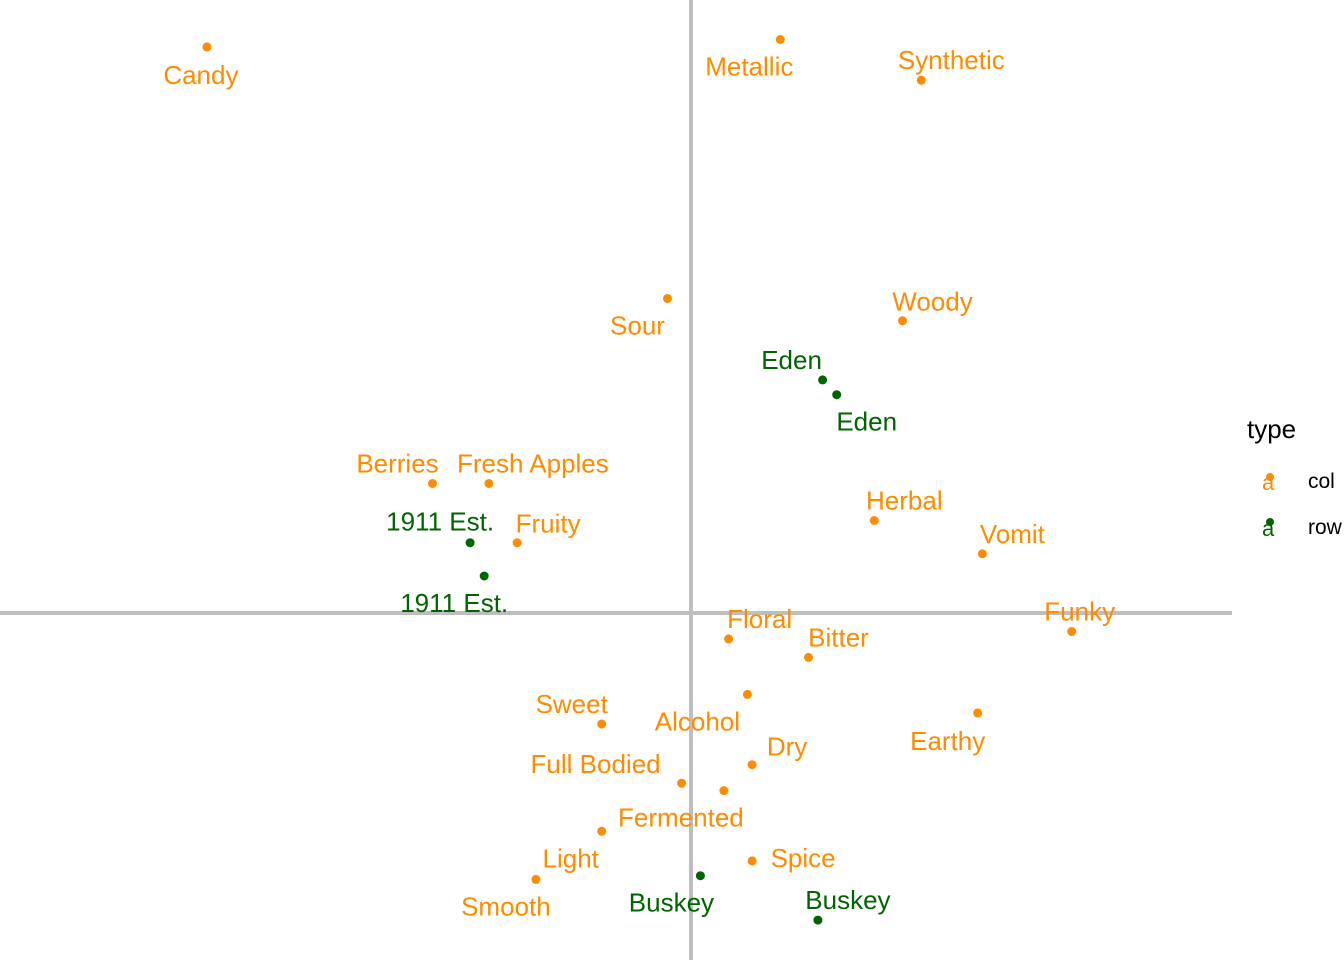  I want to click on point-label-col-0: Candy, so click(200, 75).